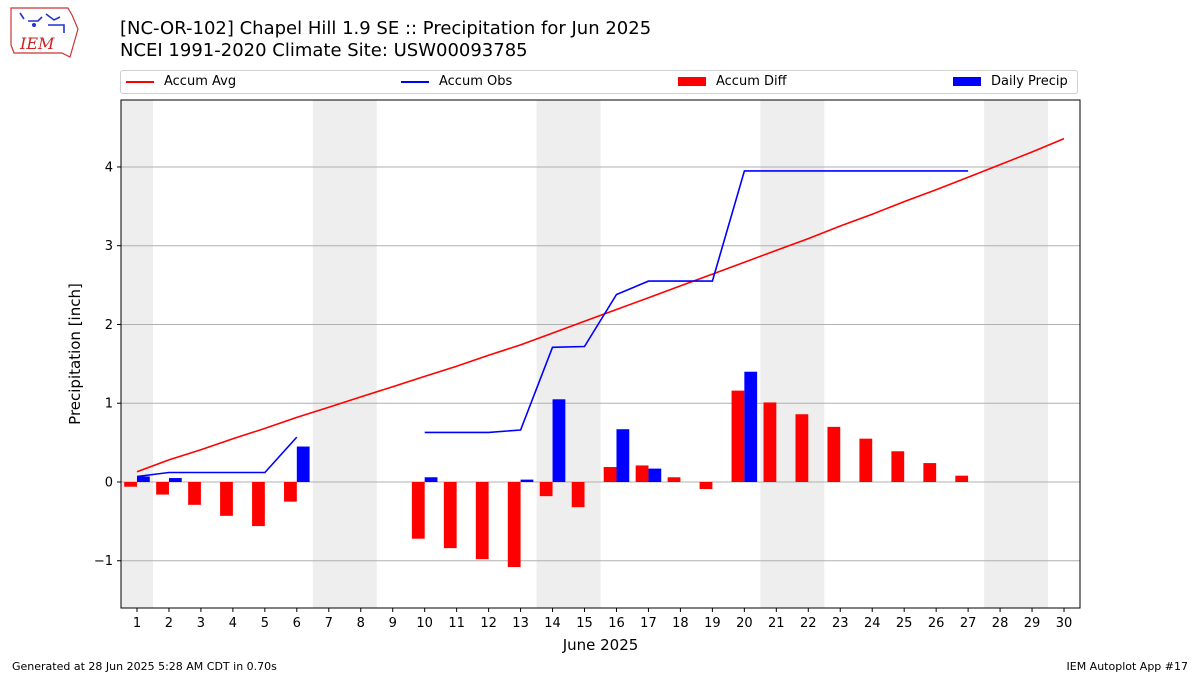 The height and width of the screenshot is (675, 1200). I want to click on x-tick-label-29: 29, so click(1032, 623).